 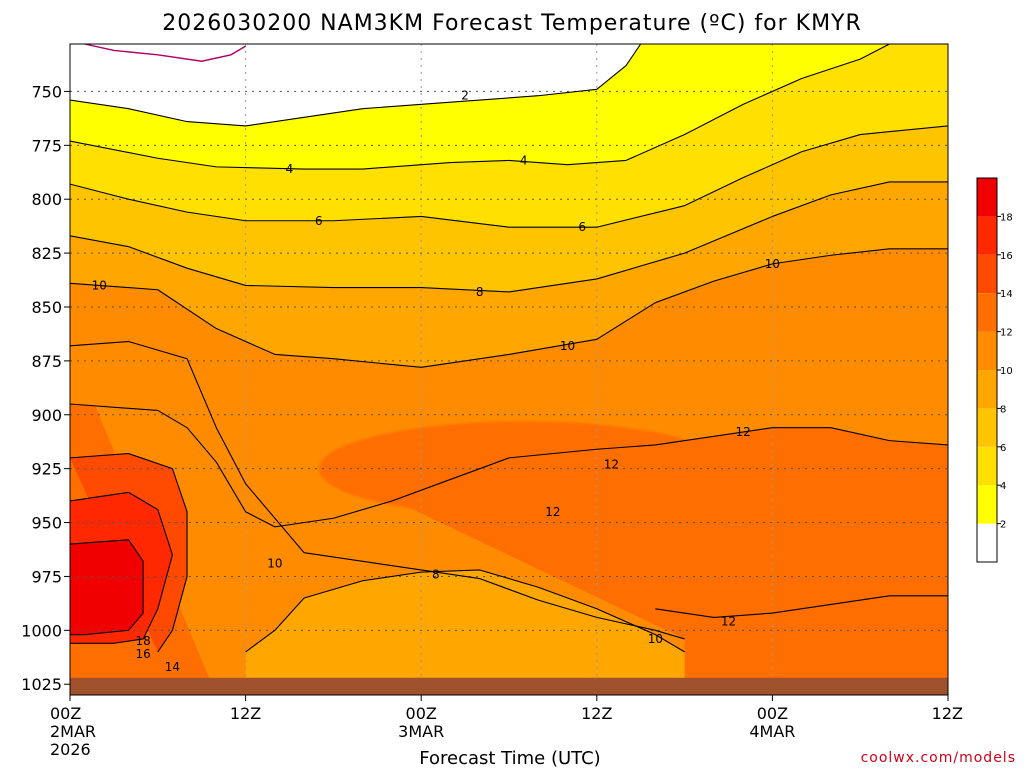 What do you see at coordinates (1006, 294) in the screenshot?
I see `colorbar-tick-label: 14` at bounding box center [1006, 294].